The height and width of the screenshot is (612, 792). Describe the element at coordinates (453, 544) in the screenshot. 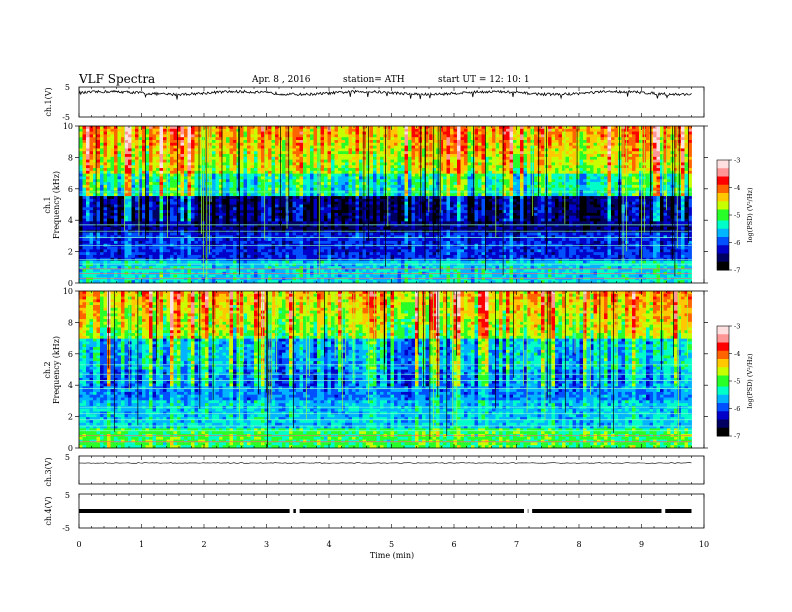

I see `xtick-label: 6` at that location.